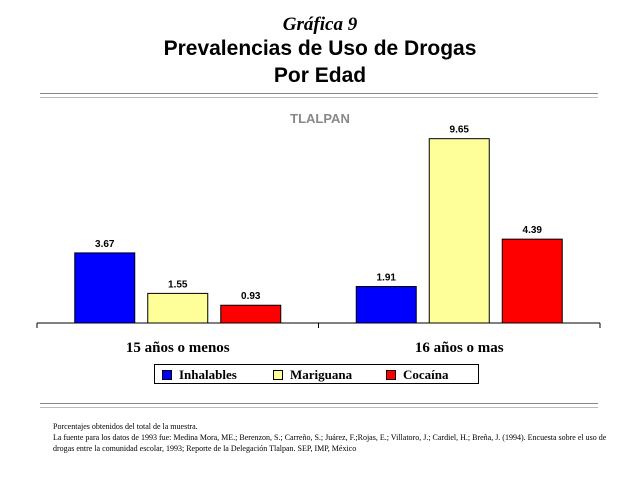 This screenshot has height=480, width=640. What do you see at coordinates (178, 284) in the screenshot?
I see `value-label-mariguana-1: 1.55` at bounding box center [178, 284].